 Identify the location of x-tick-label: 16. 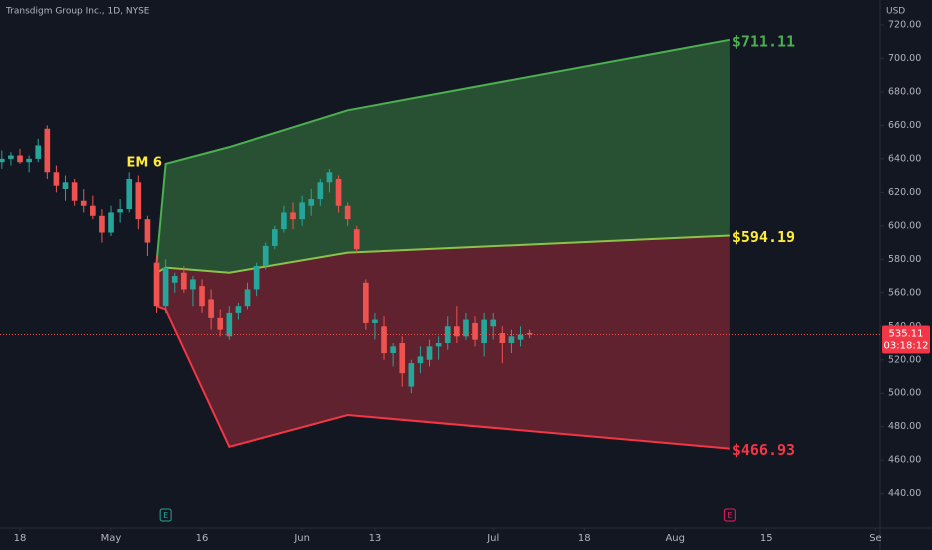
(202, 538).